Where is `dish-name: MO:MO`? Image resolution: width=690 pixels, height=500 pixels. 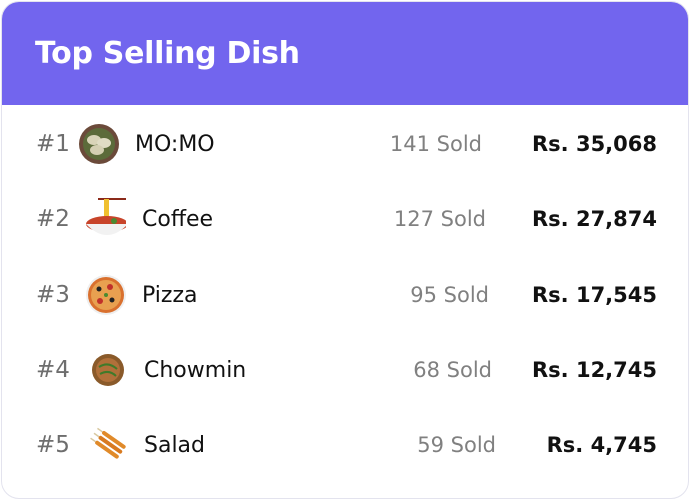 dish-name: MO:MO is located at coordinates (175, 144).